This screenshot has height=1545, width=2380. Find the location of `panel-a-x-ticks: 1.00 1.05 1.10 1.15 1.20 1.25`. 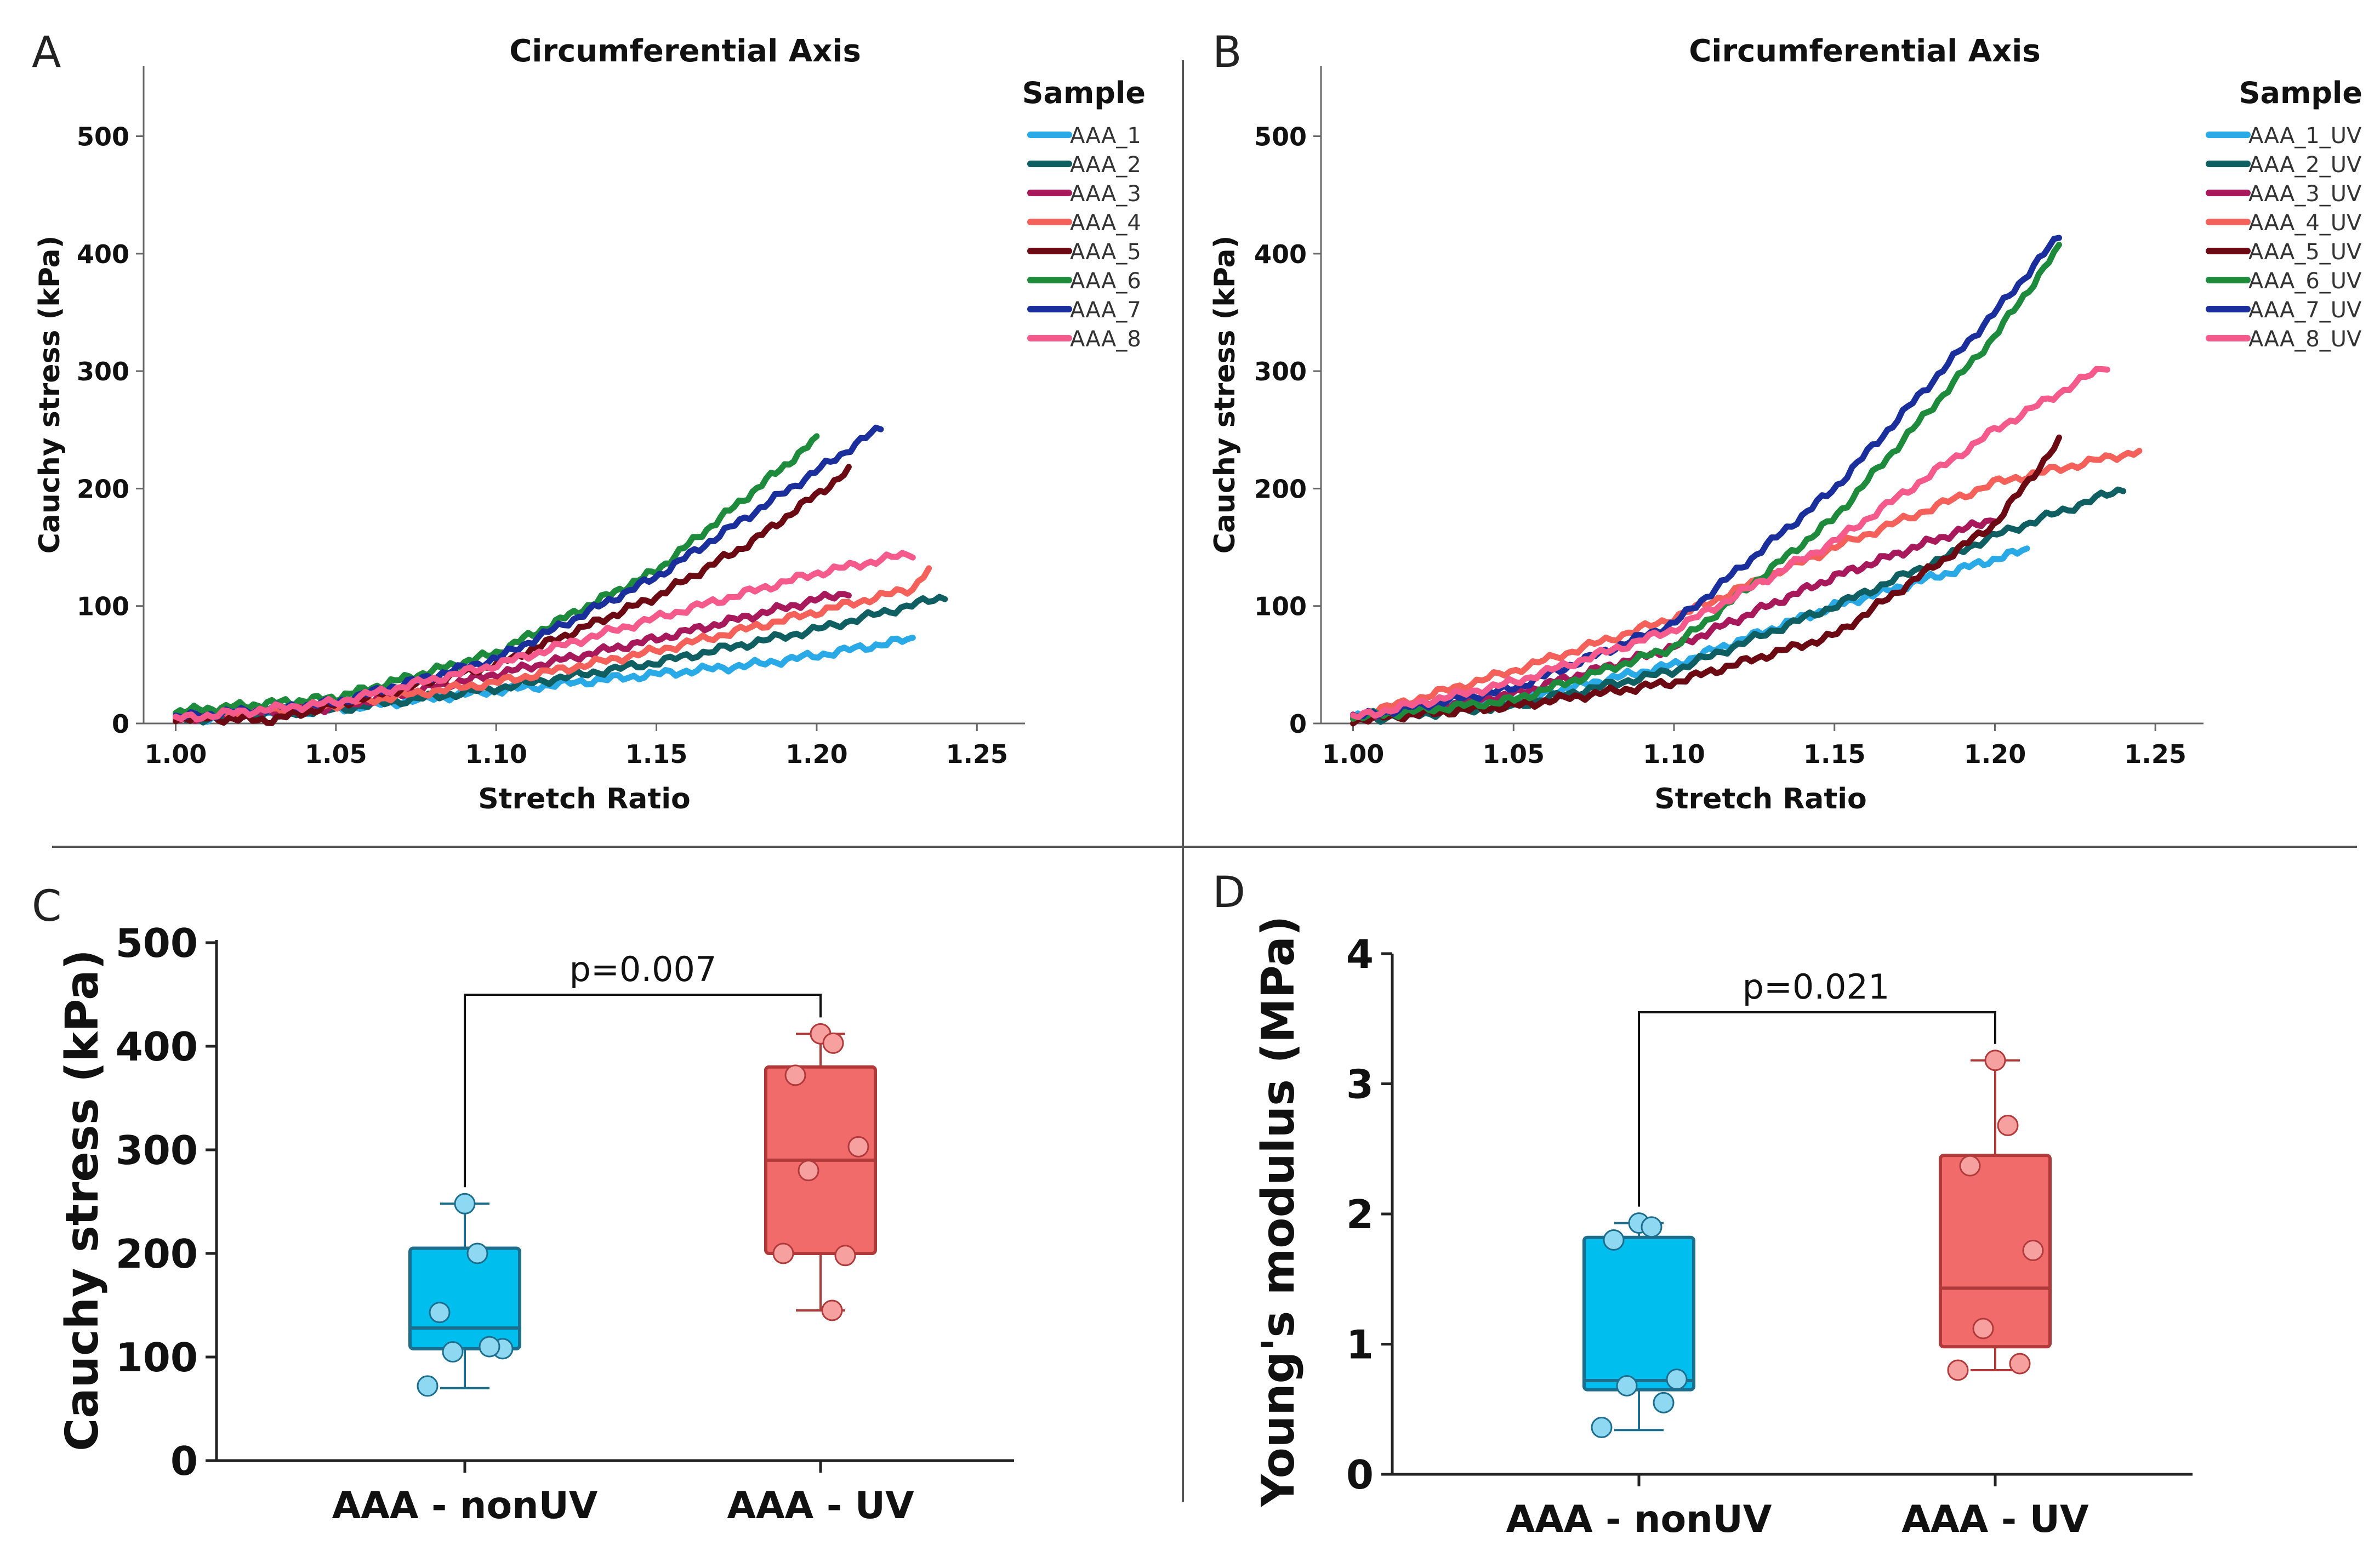

panel-a-x-ticks: 1.00 1.05 1.10 1.15 1.20 1.25 is located at coordinates (576, 746).